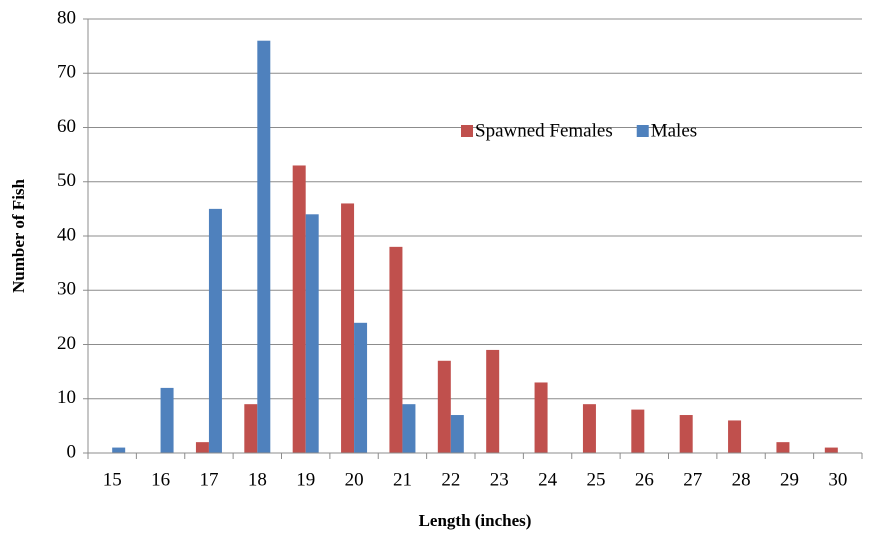 Image resolution: width=874 pixels, height=533 pixels. Describe the element at coordinates (66, 397) in the screenshot. I see `y-tick-label: 10` at that location.